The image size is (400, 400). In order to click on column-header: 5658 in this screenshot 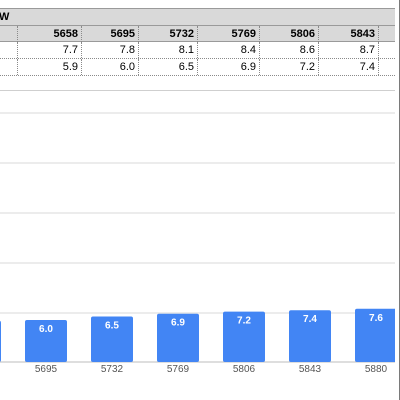, I will do `click(50, 34)`.